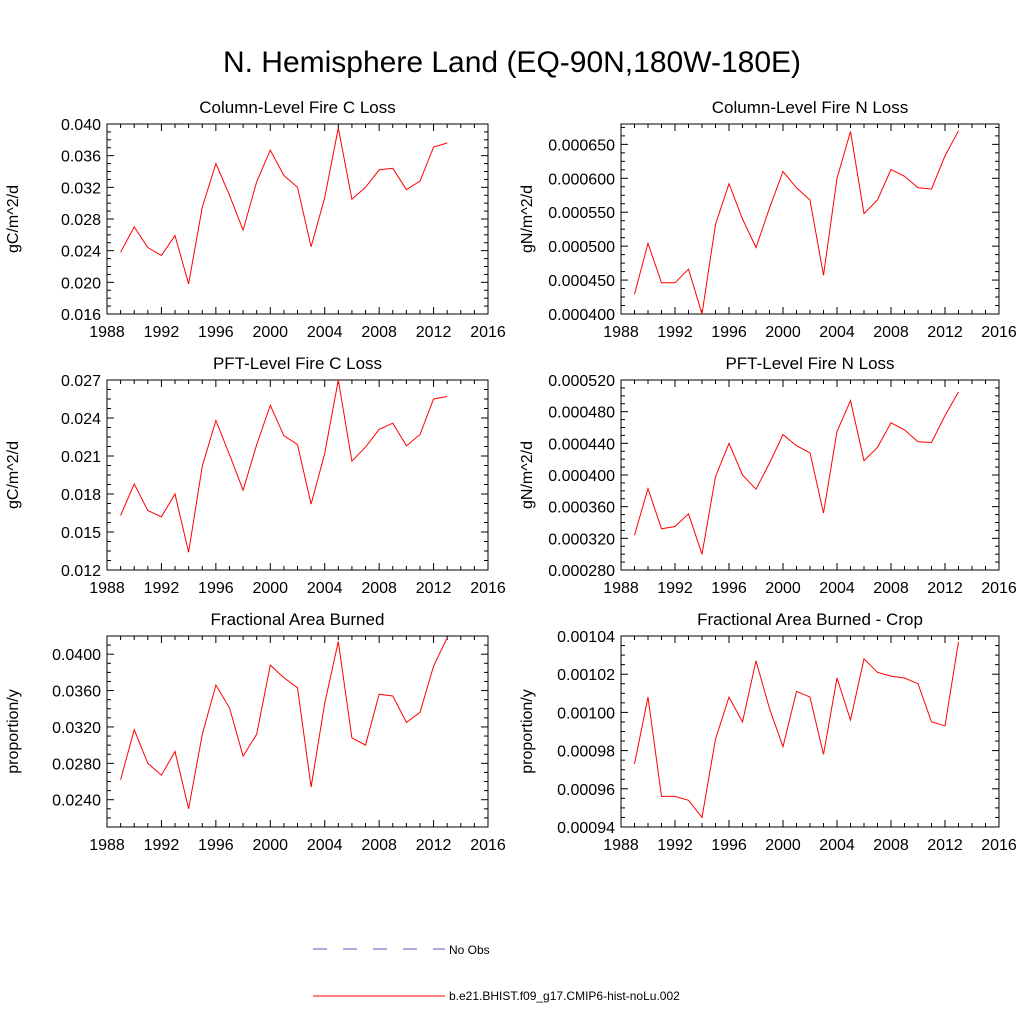 This screenshot has height=1024, width=1024. Describe the element at coordinates (81, 533) in the screenshot. I see `y-tick-label: 0.015` at that location.